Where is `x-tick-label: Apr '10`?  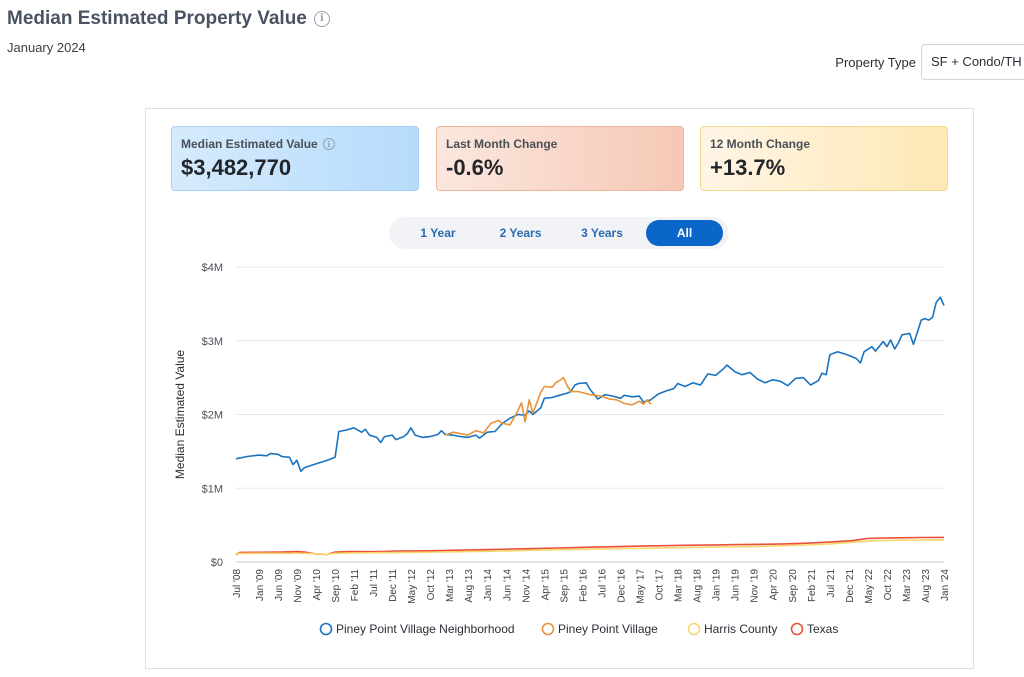
x-tick-label: Apr '10 is located at coordinates (317, 585).